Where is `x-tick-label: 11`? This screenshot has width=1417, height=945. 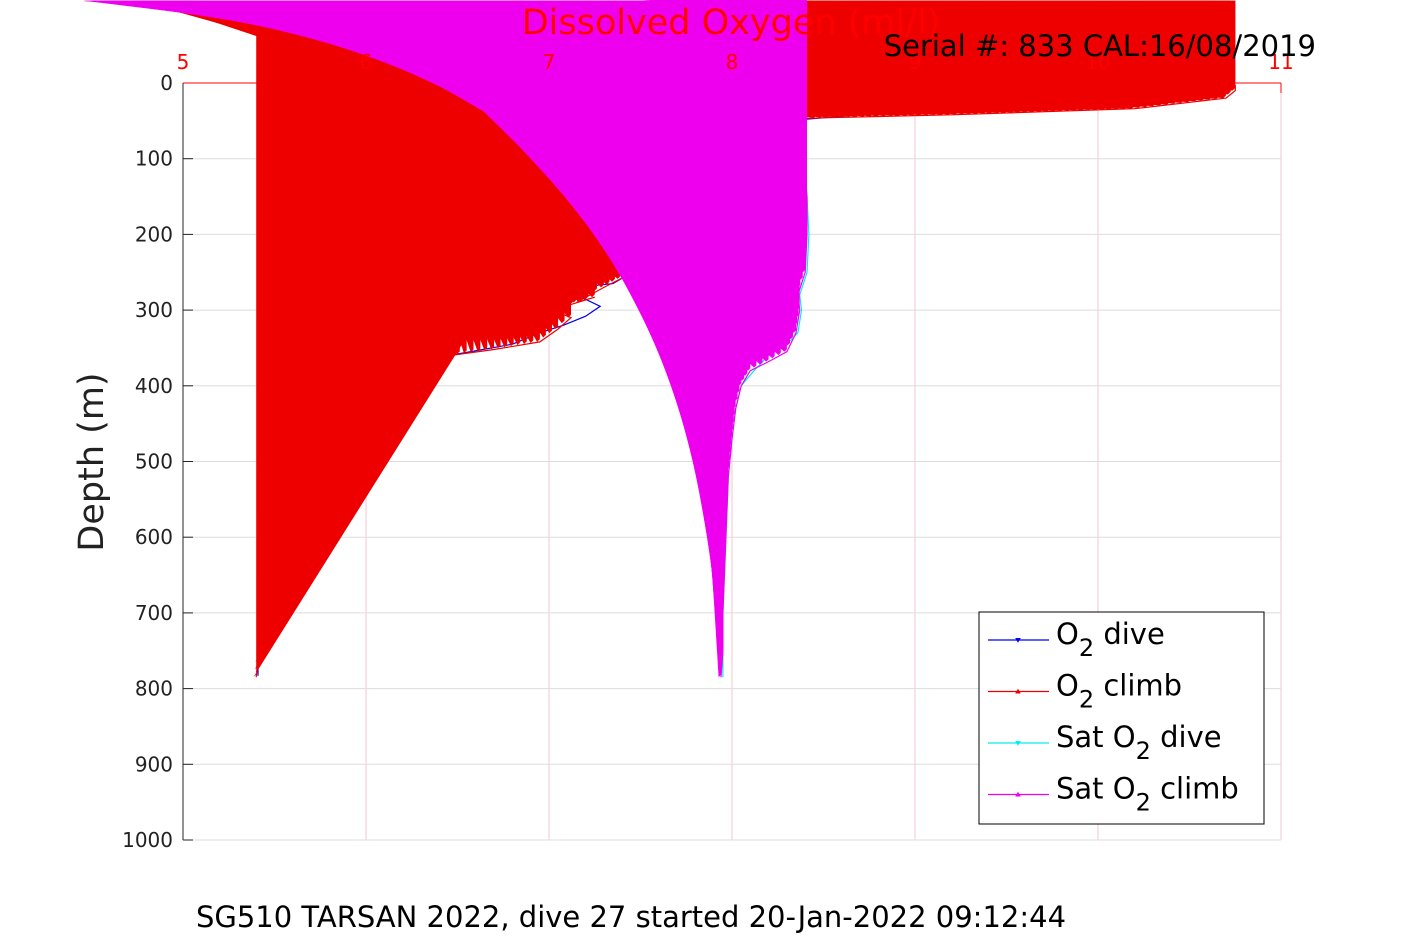 x-tick-label: 11 is located at coordinates (1280, 62).